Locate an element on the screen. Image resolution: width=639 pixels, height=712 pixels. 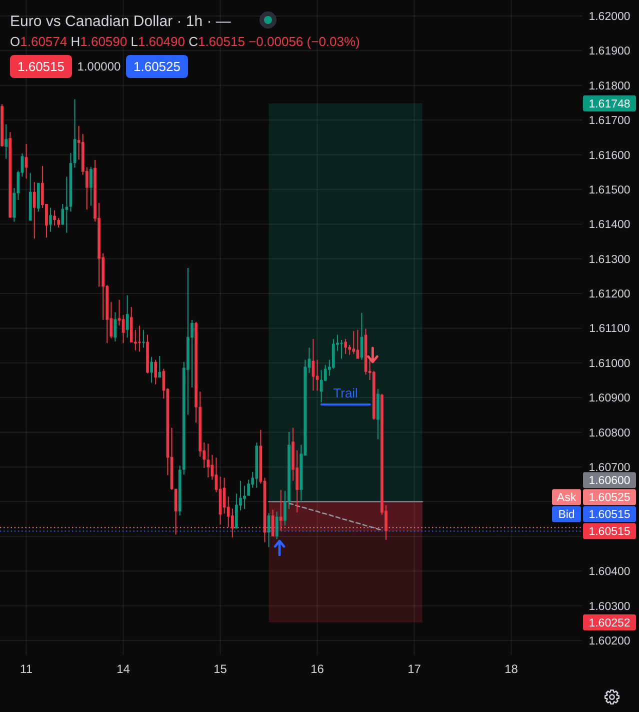
y-tick-label: 1.61000 is located at coordinates (609, 364).